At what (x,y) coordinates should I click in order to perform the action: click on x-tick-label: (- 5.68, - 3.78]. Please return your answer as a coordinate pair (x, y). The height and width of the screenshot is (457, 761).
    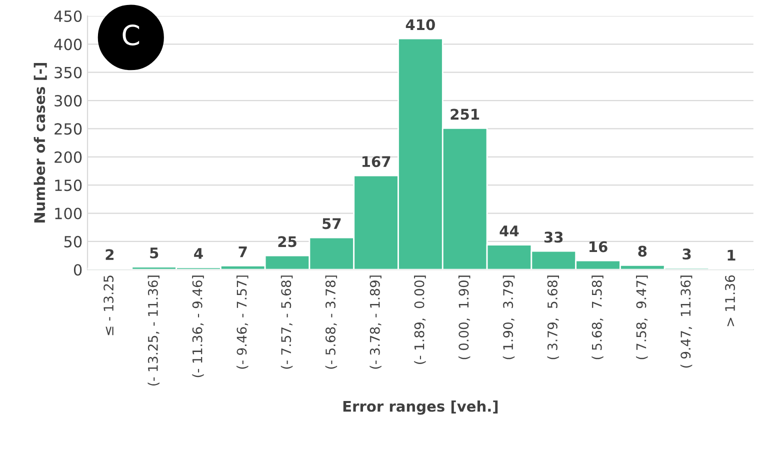
    Looking at the image, I should click on (331, 322).